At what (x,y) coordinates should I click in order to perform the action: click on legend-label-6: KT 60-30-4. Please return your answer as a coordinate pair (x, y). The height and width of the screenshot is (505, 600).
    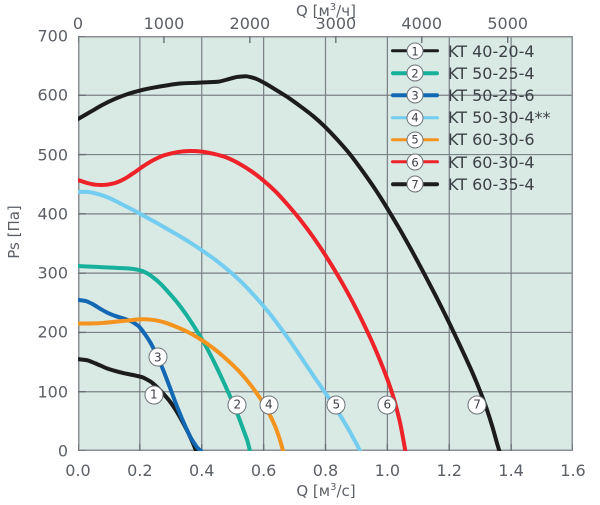
    Looking at the image, I should click on (491, 162).